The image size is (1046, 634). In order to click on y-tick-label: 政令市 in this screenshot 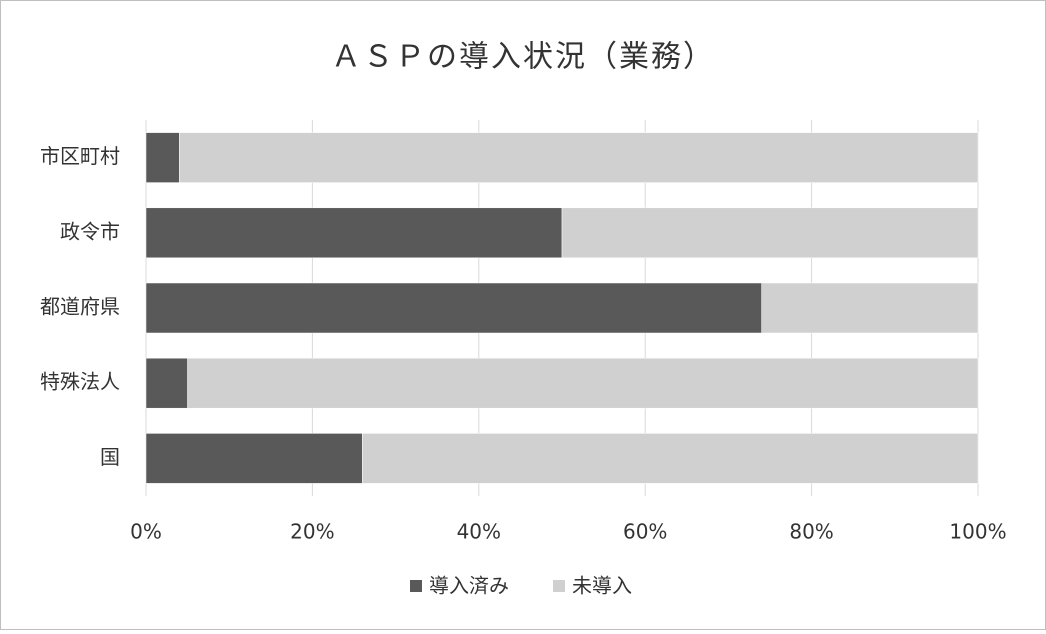, I will do `click(90, 231)`.